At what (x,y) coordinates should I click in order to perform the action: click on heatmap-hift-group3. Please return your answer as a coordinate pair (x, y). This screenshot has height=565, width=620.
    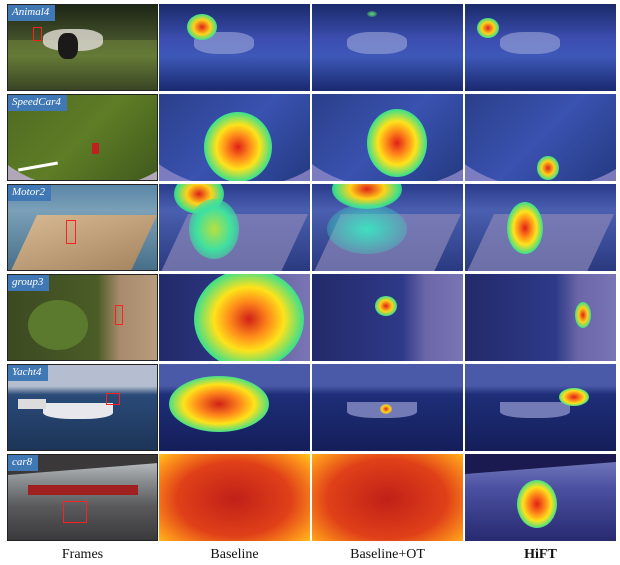
    Looking at the image, I should click on (540, 317).